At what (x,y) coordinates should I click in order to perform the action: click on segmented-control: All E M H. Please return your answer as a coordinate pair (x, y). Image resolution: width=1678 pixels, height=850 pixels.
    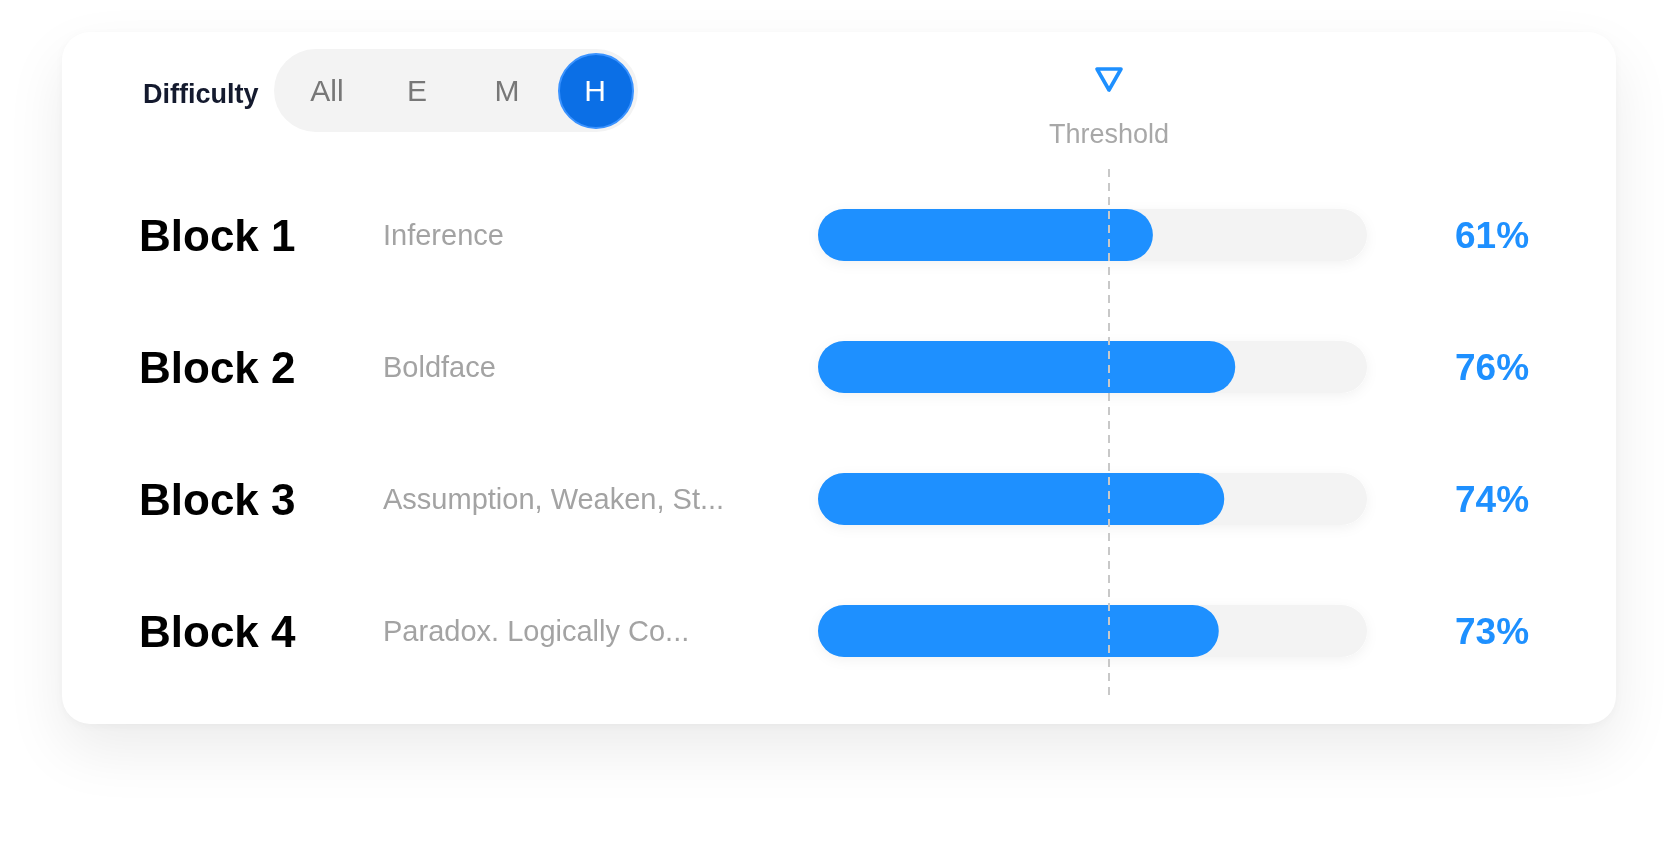
    Looking at the image, I should click on (456, 90).